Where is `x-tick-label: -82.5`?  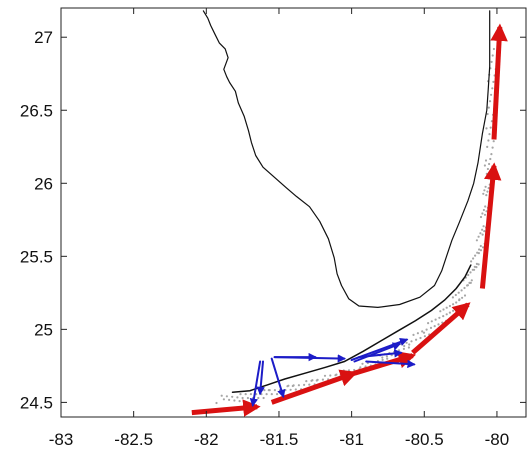 x-tick-label: -82.5 is located at coordinates (133, 439).